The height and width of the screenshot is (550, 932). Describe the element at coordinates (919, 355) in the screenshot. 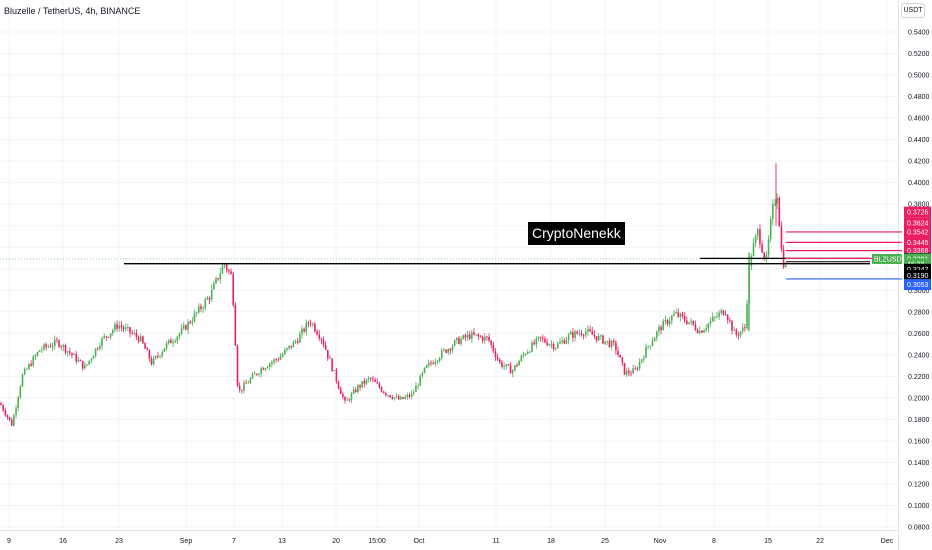

I see `y-tick-label: 0.2400` at that location.